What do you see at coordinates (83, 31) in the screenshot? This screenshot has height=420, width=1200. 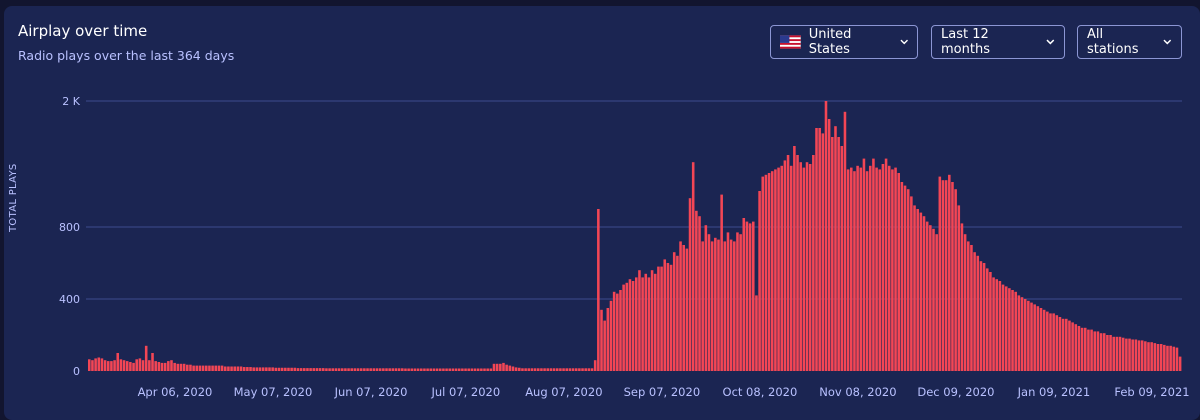 I see `chart-title: Airplay over time` at bounding box center [83, 31].